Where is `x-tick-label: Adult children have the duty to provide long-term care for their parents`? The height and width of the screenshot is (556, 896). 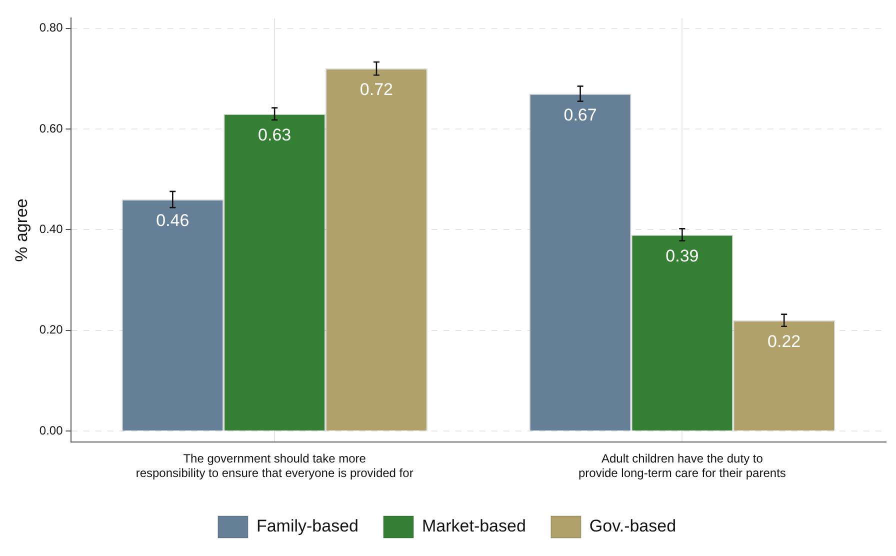 x-tick-label: Adult children have the duty to provide long-term care for their parents is located at coordinates (682, 466).